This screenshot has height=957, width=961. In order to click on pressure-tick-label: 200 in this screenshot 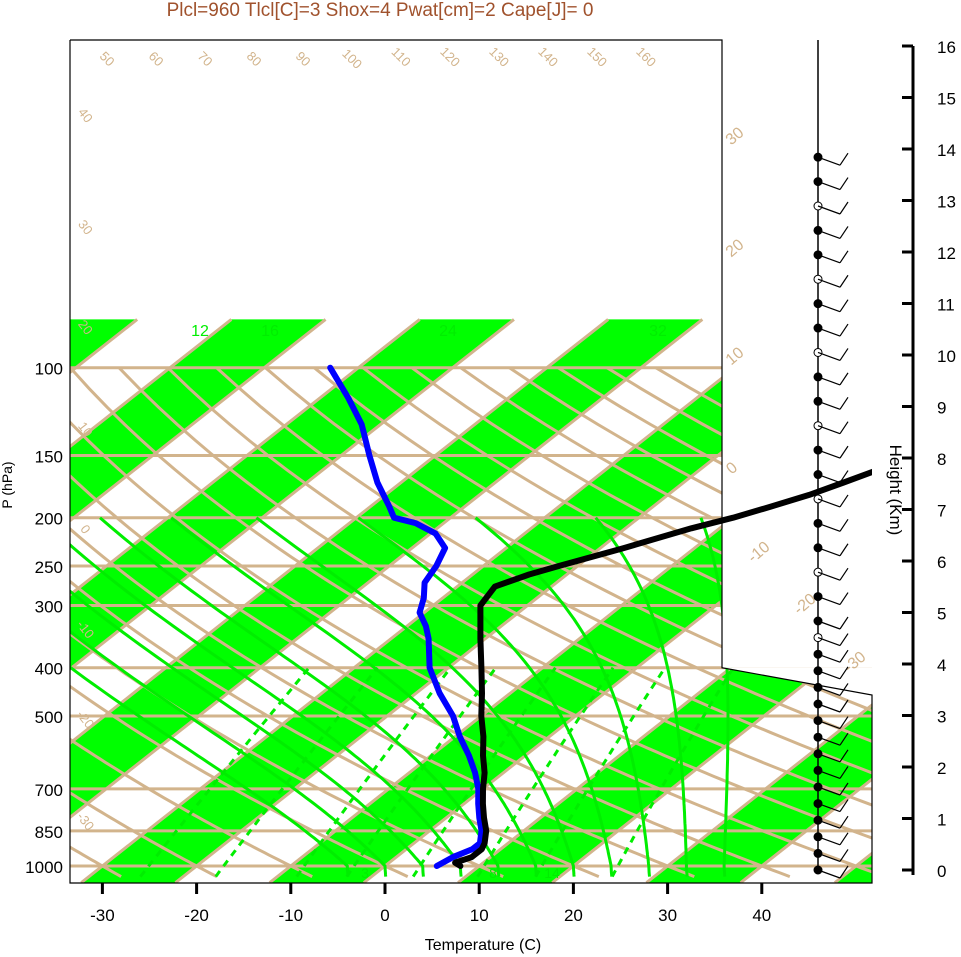, I will do `click(49, 519)`.